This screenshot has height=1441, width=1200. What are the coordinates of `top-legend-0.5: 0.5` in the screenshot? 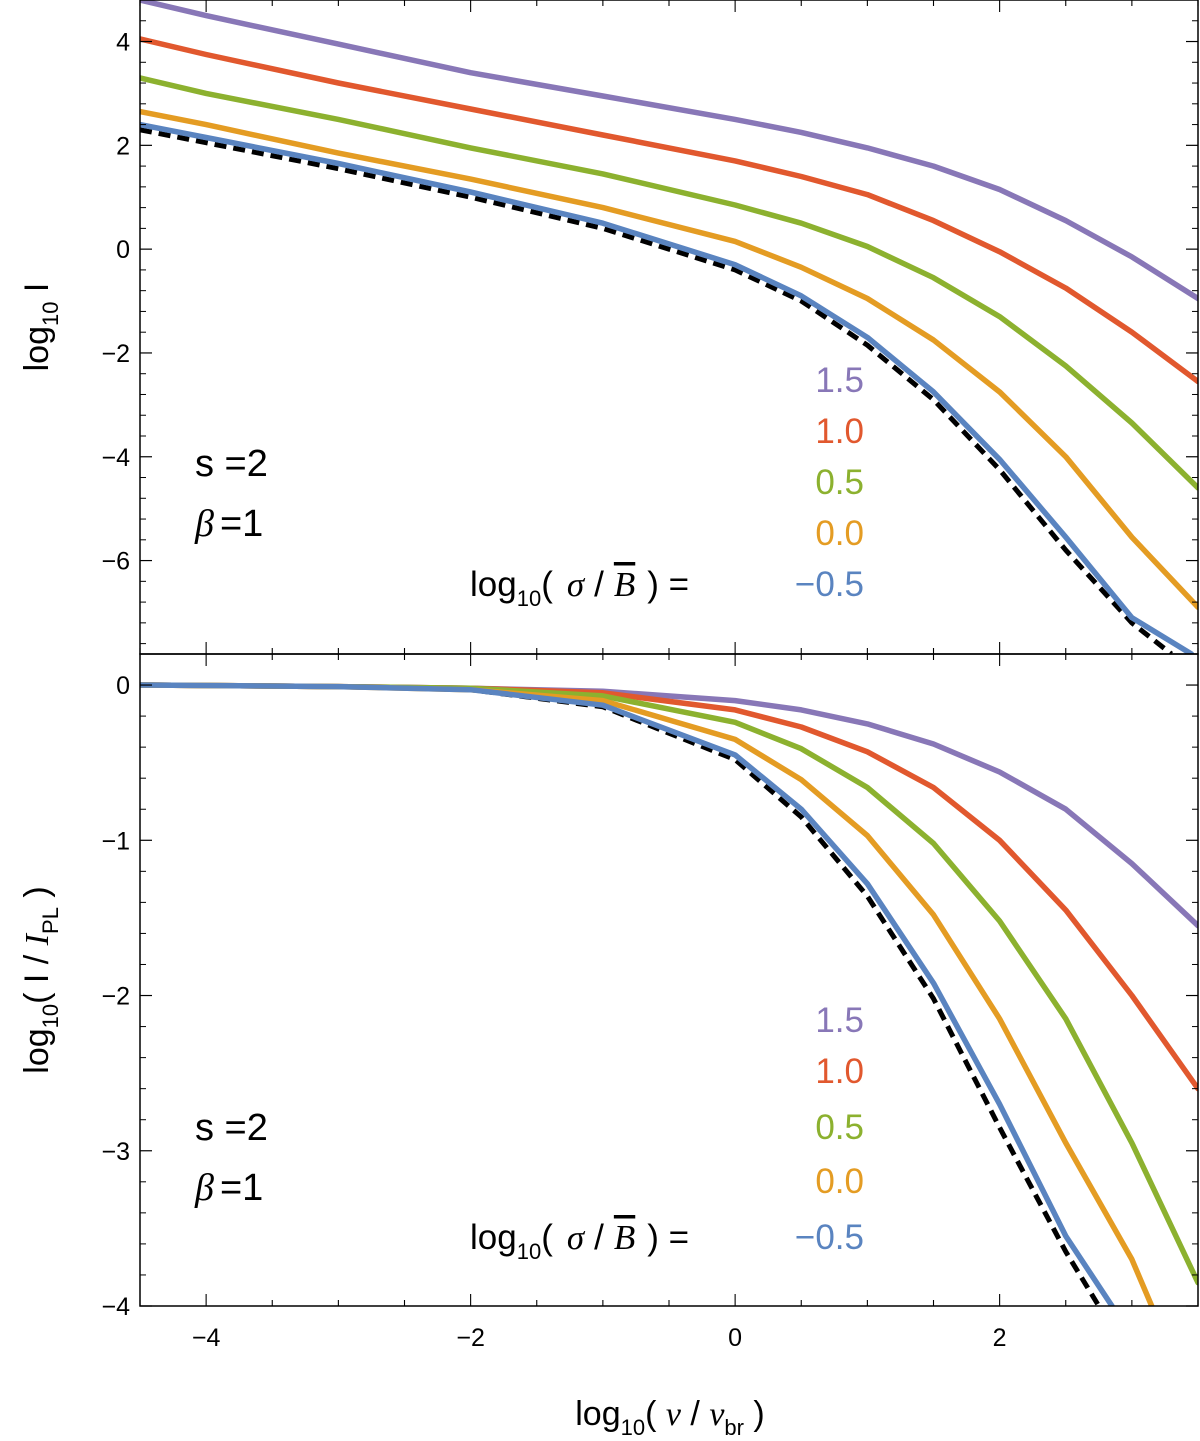 It's located at (839, 482).